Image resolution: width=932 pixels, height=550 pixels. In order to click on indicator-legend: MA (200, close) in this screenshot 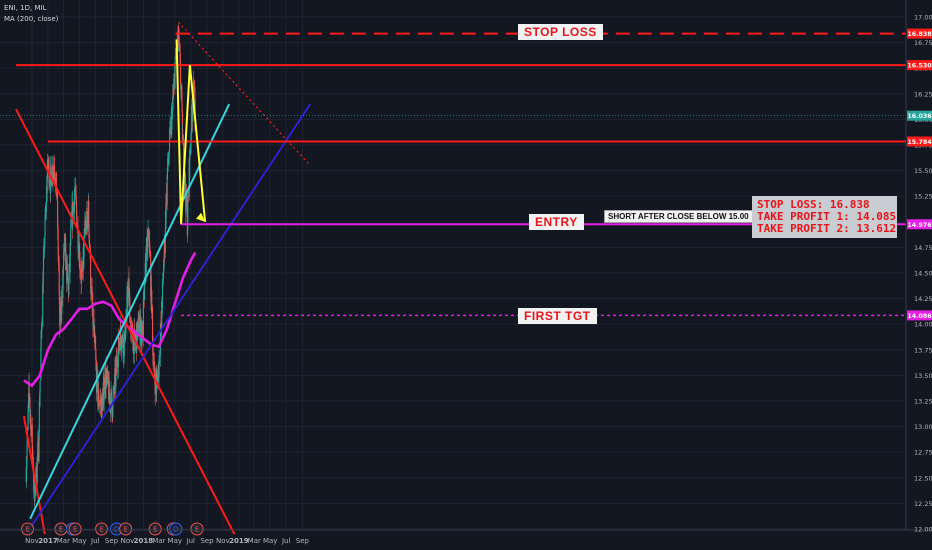, I will do `click(31, 19)`.